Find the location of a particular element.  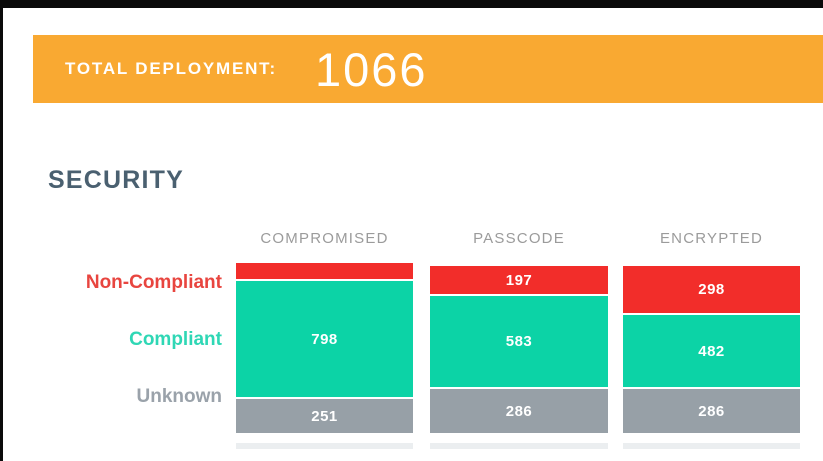

bar-segment-compliant: 583 is located at coordinates (519, 341).